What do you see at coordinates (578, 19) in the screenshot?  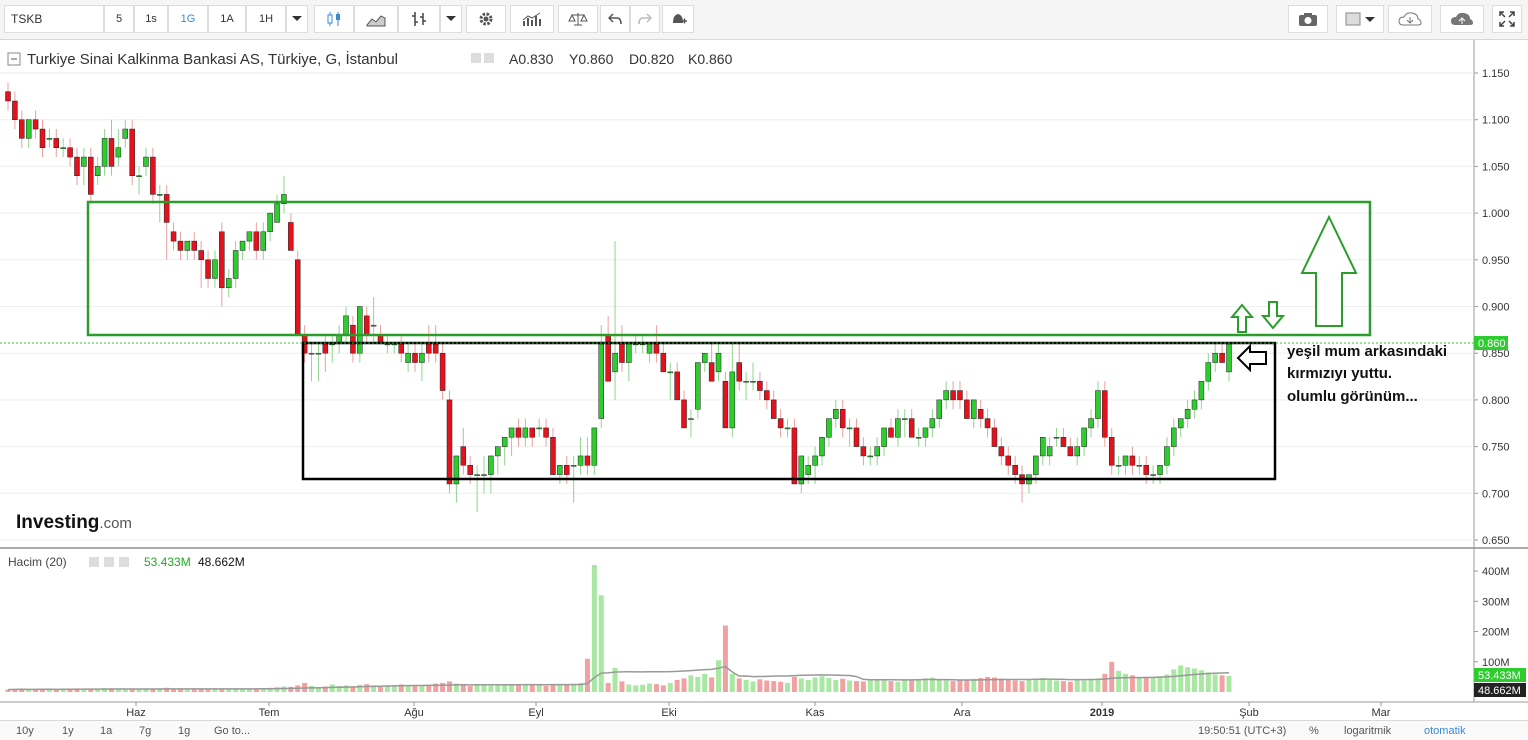 I see `compare-button` at bounding box center [578, 19].